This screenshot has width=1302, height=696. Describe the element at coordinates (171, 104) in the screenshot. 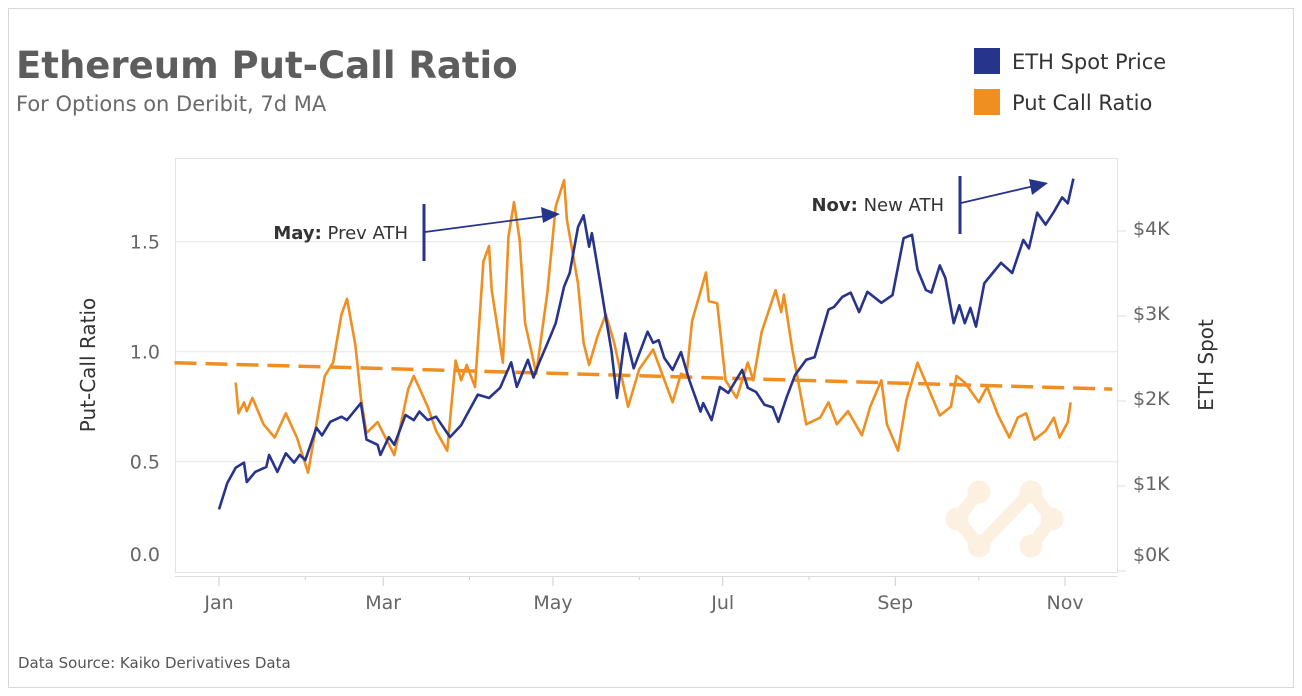

I see `chart-subtitle: For Options on Deribit, 7d MA` at that location.